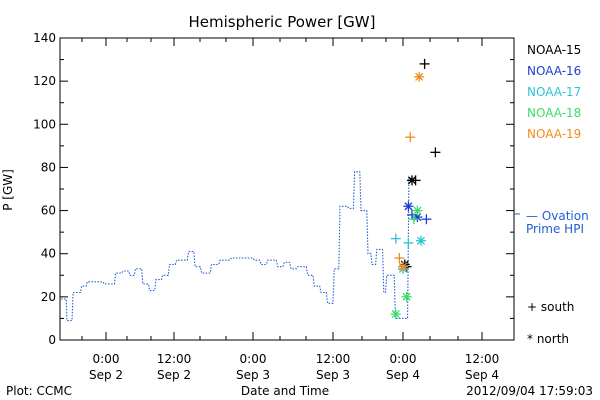 Image resolution: width=600 pixels, height=400 pixels. What do you see at coordinates (554, 71) in the screenshot?
I see `legend-entry: NOAA-16` at bounding box center [554, 71].